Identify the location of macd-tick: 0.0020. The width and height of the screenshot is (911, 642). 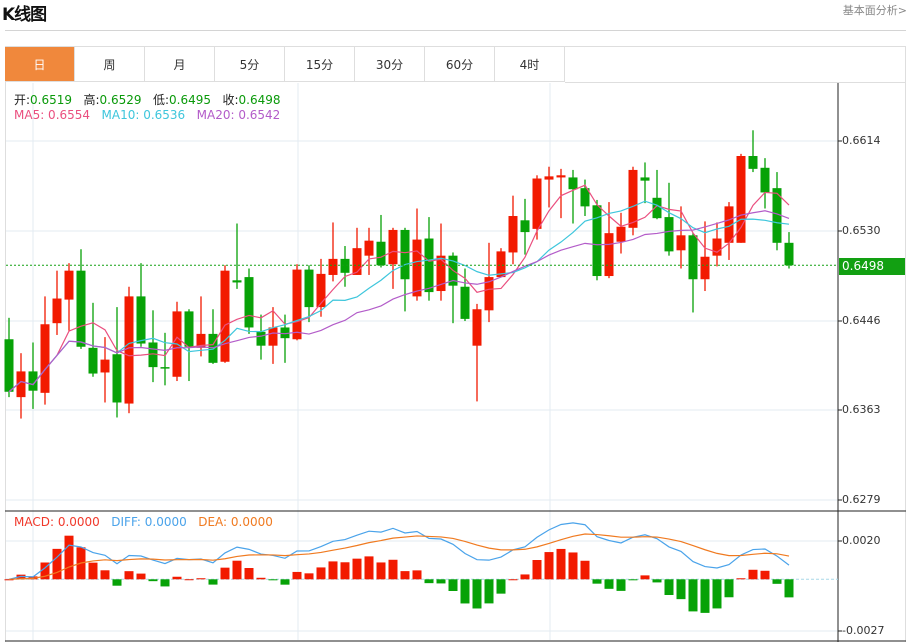
(861, 540).